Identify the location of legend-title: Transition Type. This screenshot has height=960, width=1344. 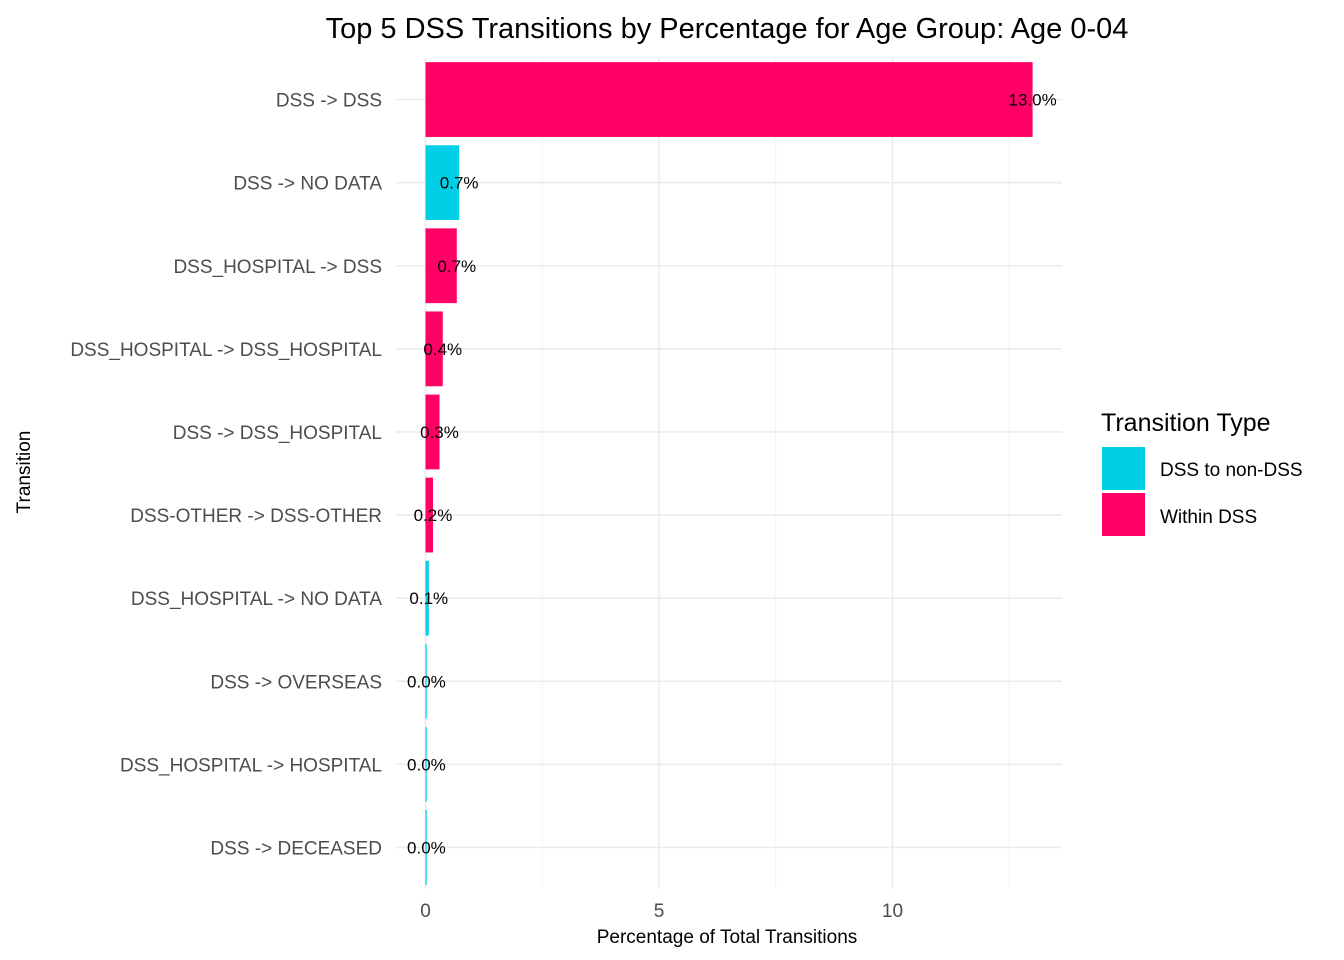
(1186, 423).